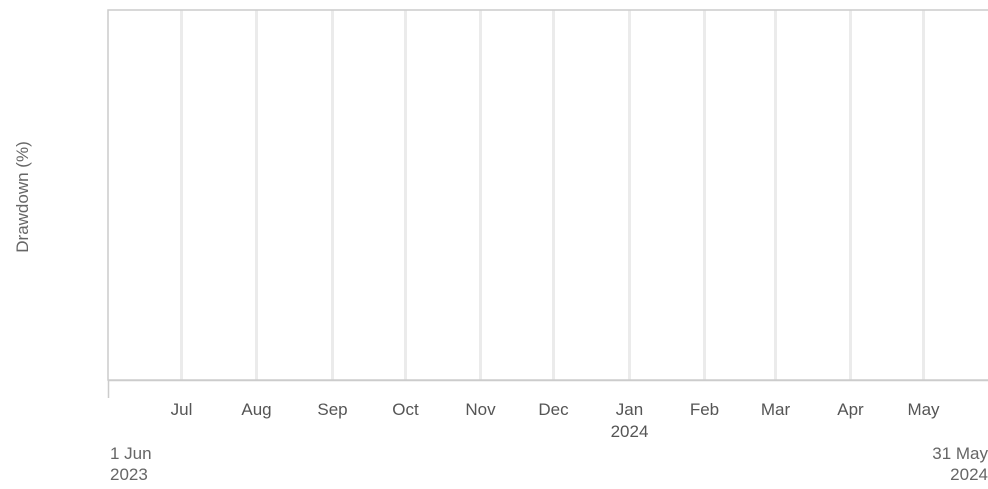  Describe the element at coordinates (923, 409) in the screenshot. I see `x-tick-label-may: May` at that location.